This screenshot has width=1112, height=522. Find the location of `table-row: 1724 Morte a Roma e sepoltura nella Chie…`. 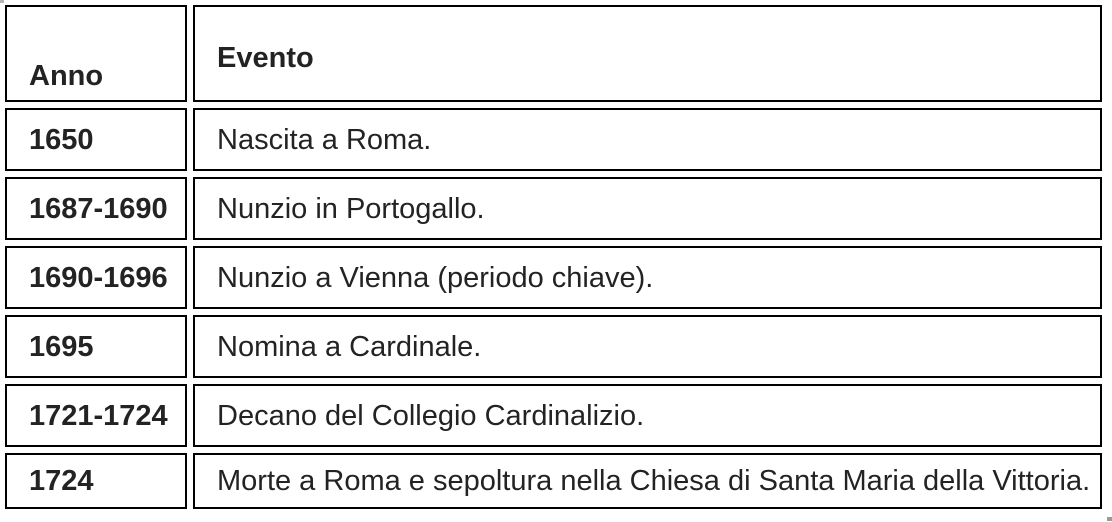

table-row: 1724 Morte a Roma e sepoltura nella Chie… is located at coordinates (553, 481).